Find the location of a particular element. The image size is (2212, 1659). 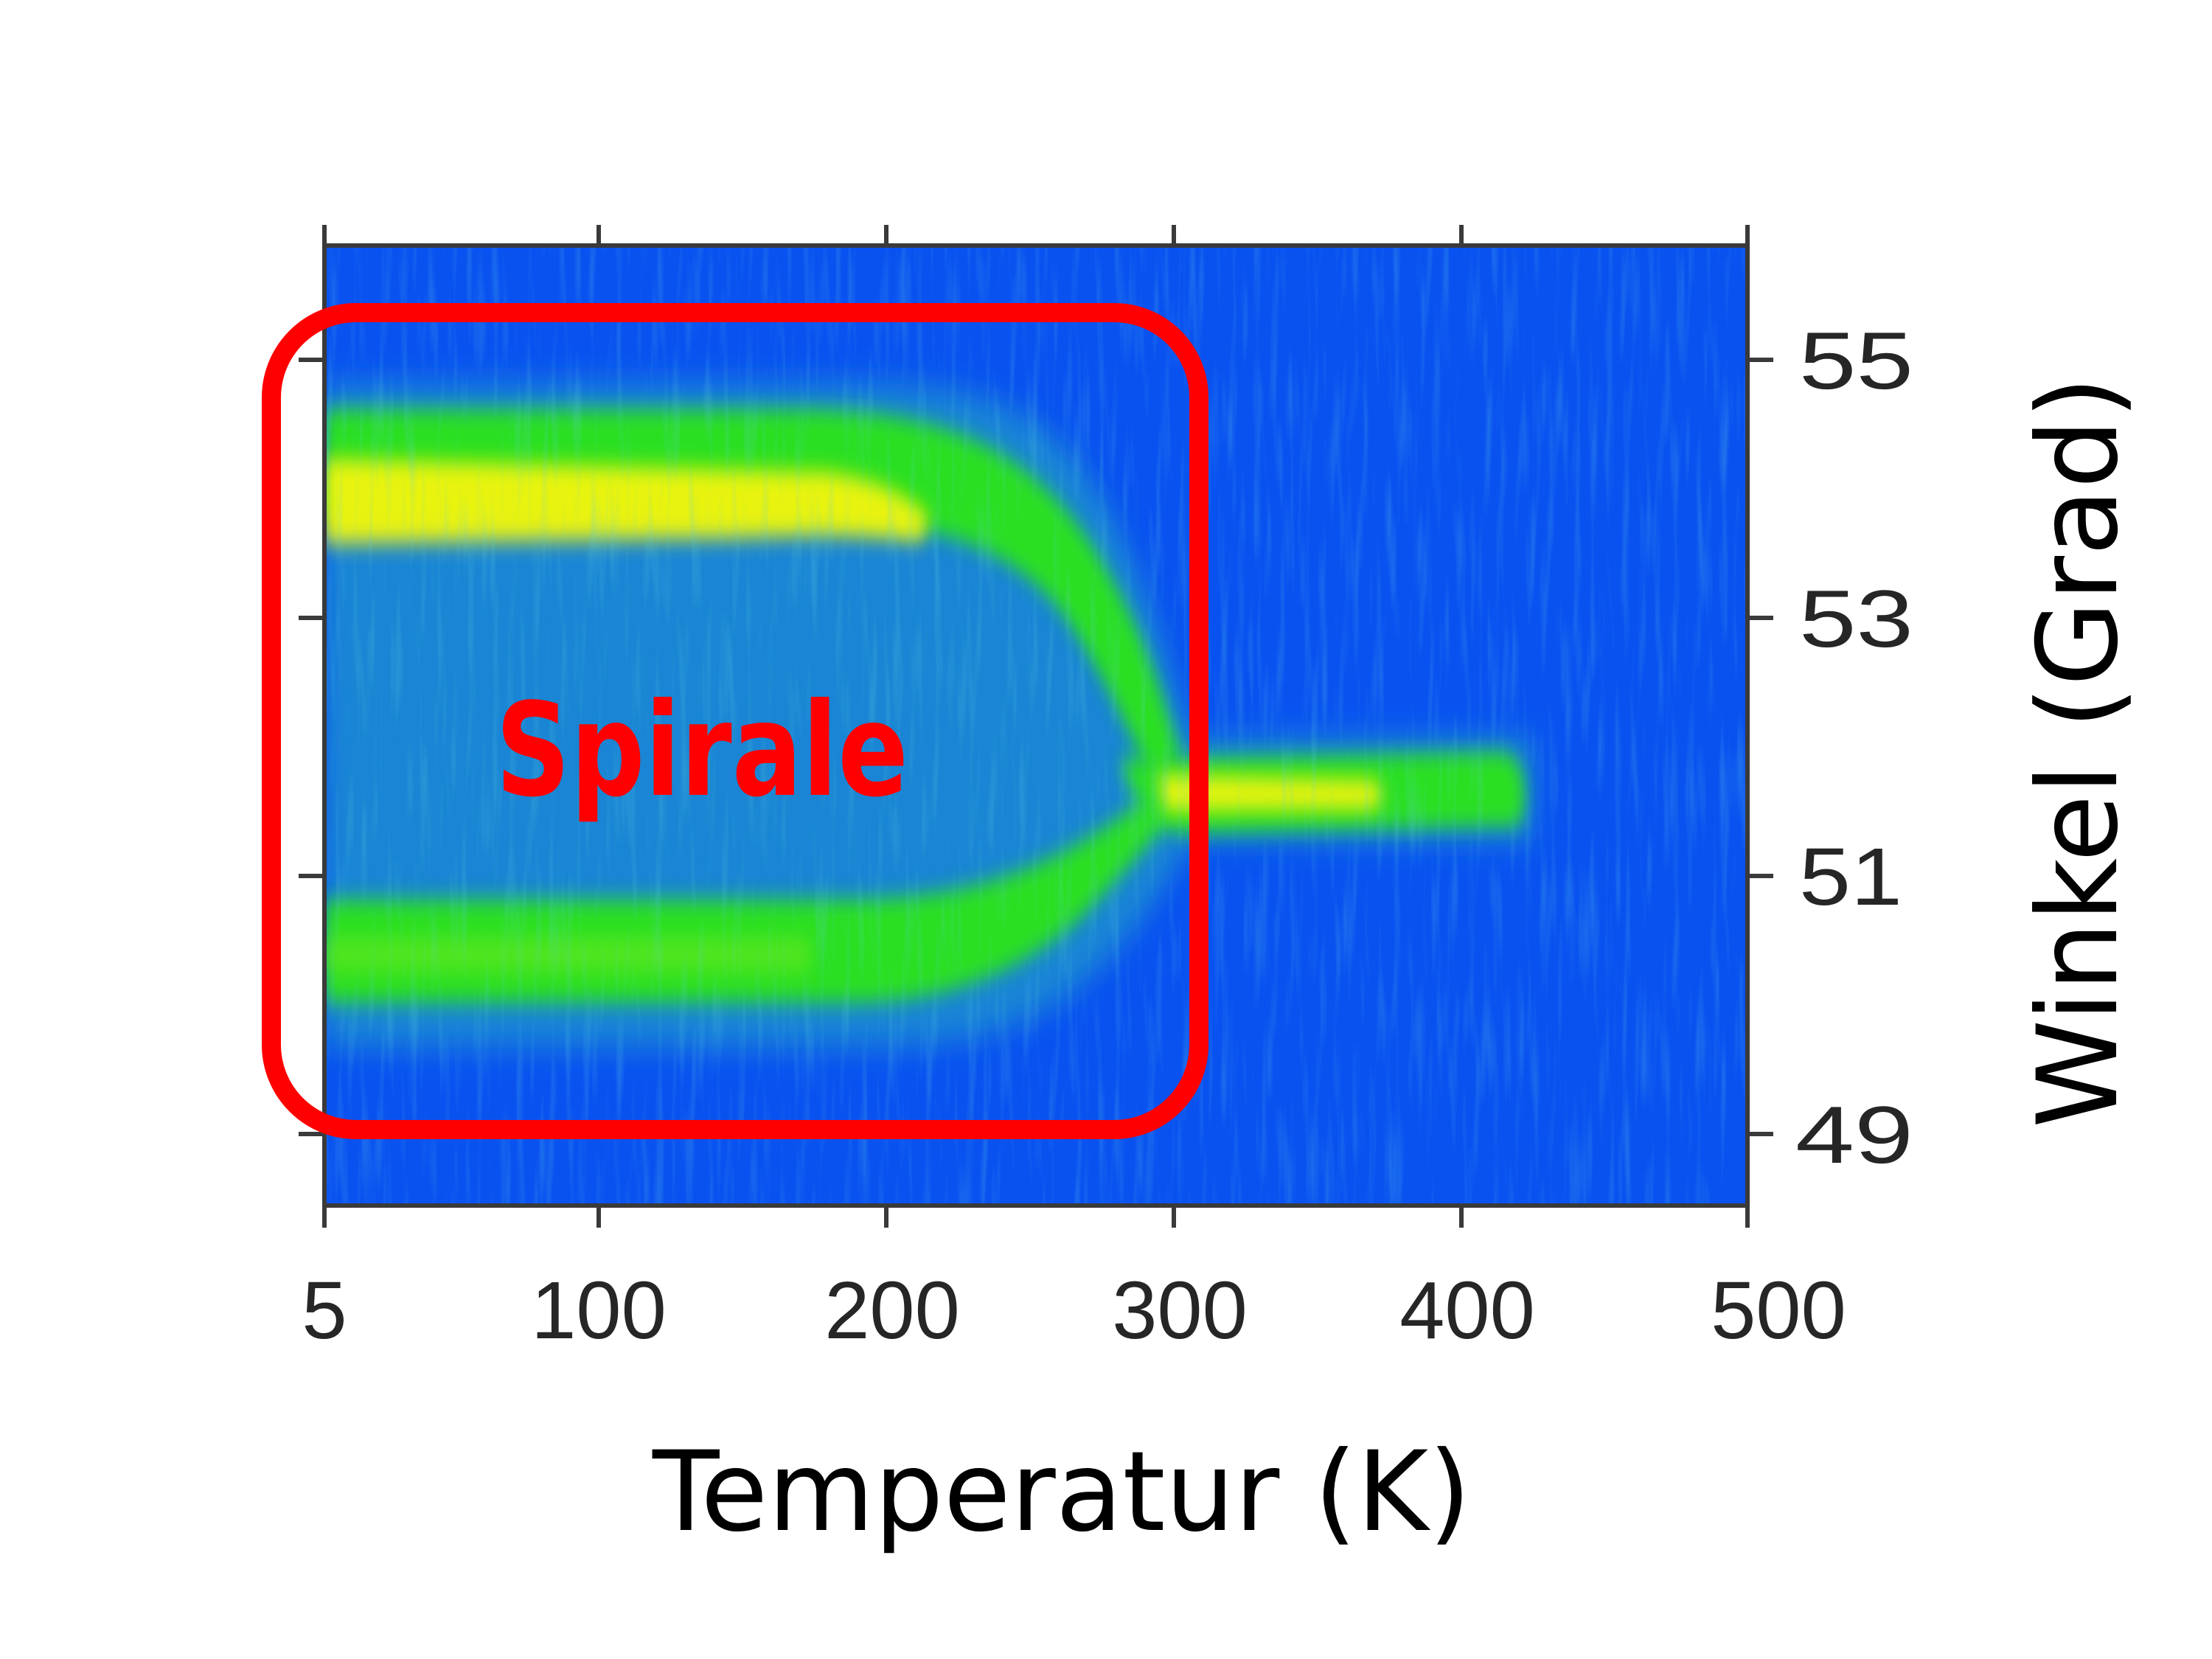

x-tick-label: 500 is located at coordinates (1778, 1310).